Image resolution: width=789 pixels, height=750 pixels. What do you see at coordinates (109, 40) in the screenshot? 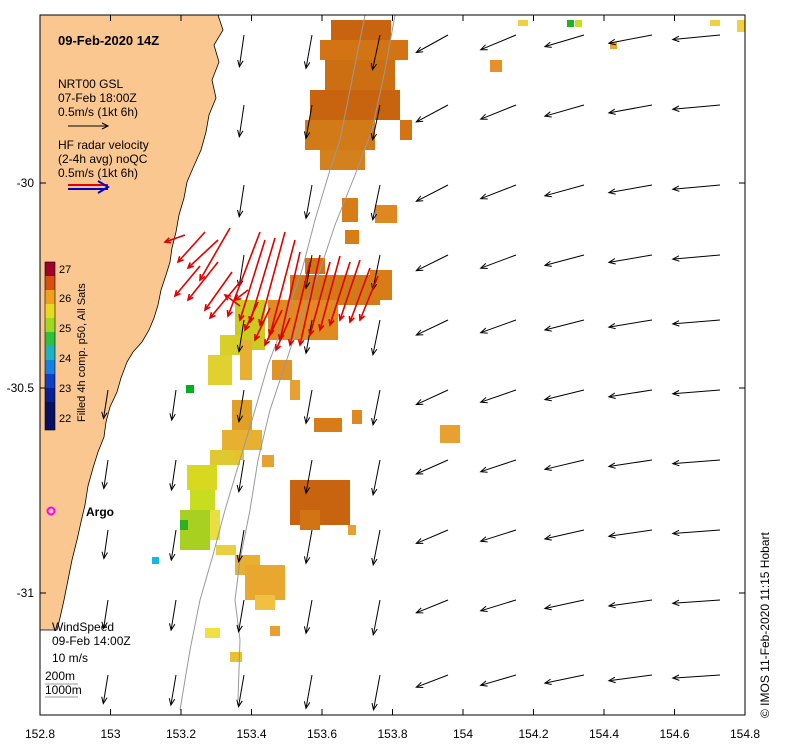
I see `map-title: 09-Feb-2020 14Z` at bounding box center [109, 40].